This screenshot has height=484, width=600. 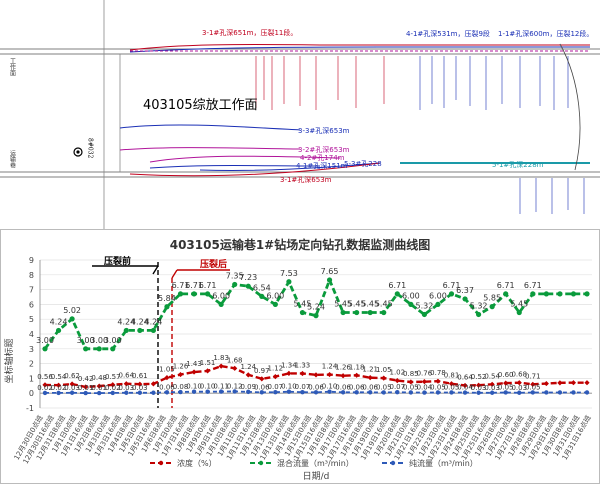 I want to click on hole-label-1-1: 1-1#孔深600m，压裂12段。, so click(x=545, y=33).